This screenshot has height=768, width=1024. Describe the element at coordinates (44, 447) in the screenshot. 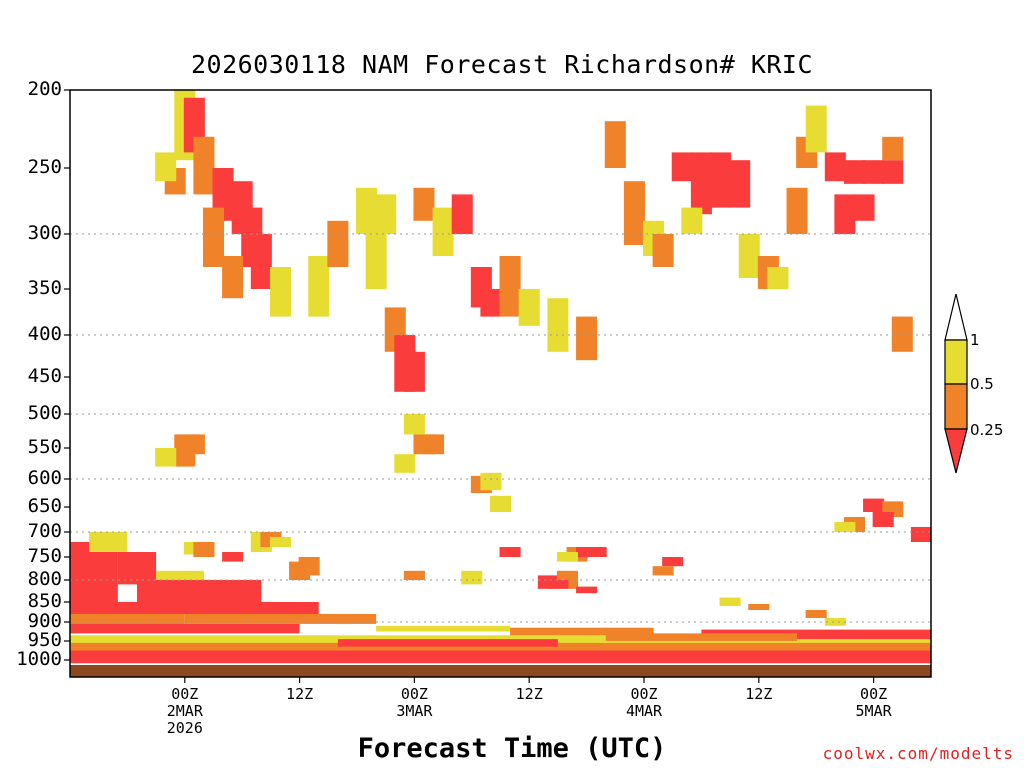

I see `y-tick-label: 550` at that location.